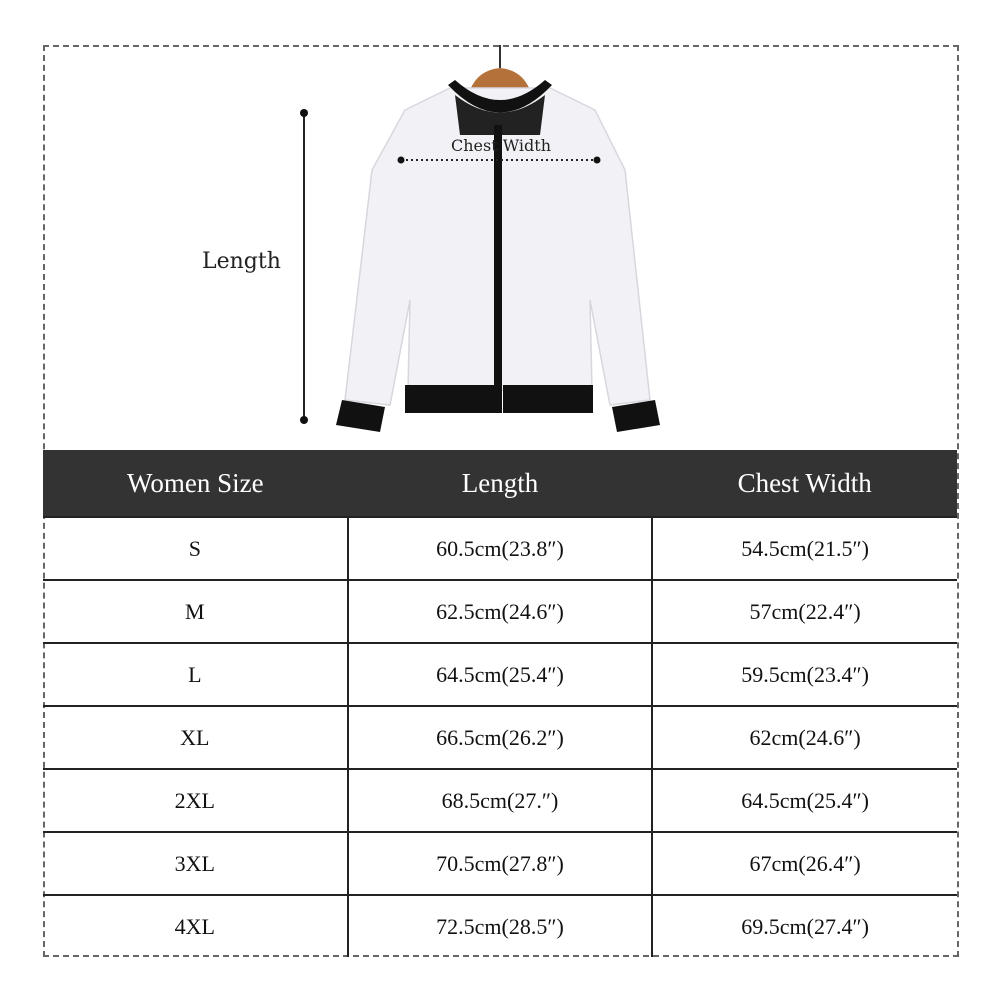 This screenshot has width=1000, height=1000. I want to click on chest-width-cell: 67cm(26.4″), so click(804, 863).